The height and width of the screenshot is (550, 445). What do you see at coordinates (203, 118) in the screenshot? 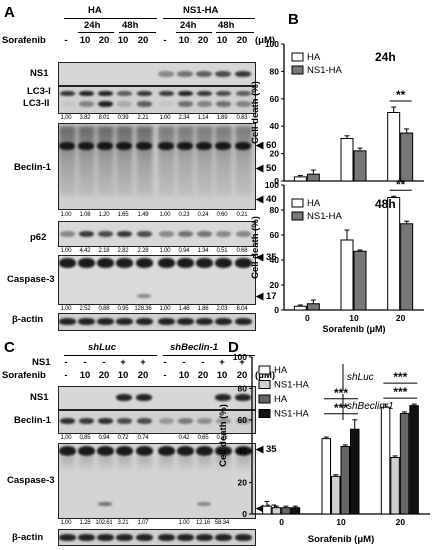
I see `a-q-lc3-7: 1.14` at bounding box center [203, 118].